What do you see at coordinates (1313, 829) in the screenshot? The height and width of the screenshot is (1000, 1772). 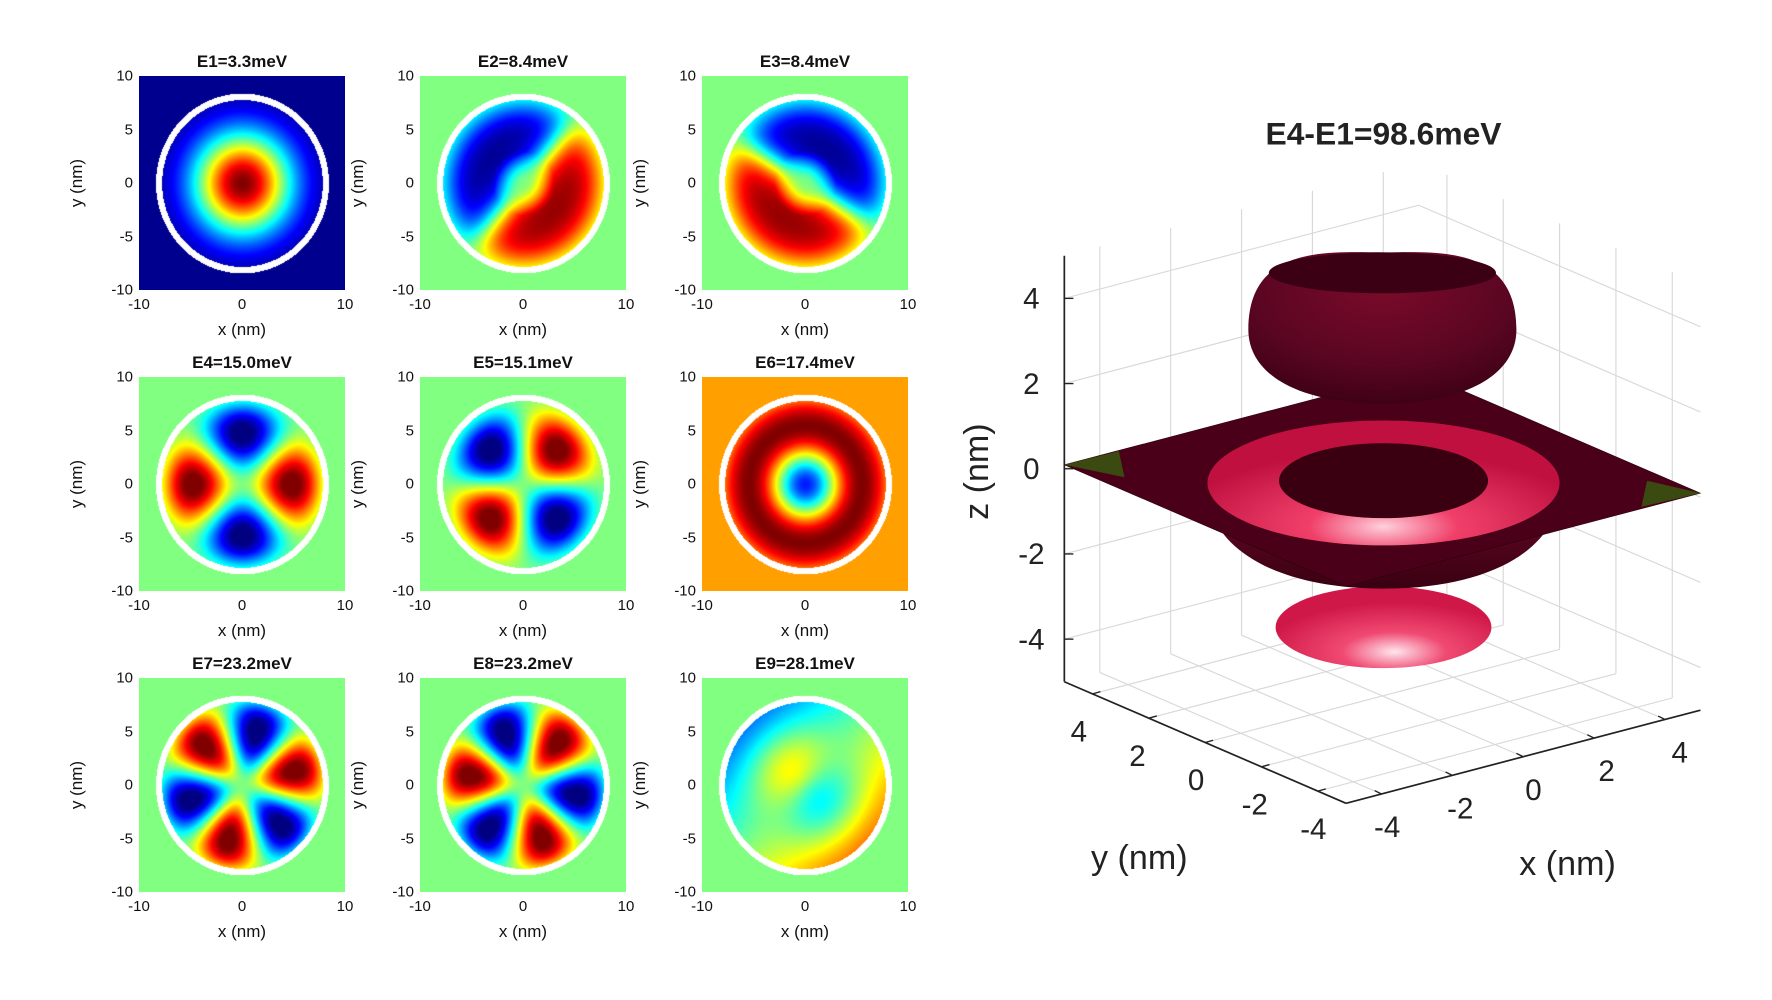 I see `y-tick-label: -4` at bounding box center [1313, 829].